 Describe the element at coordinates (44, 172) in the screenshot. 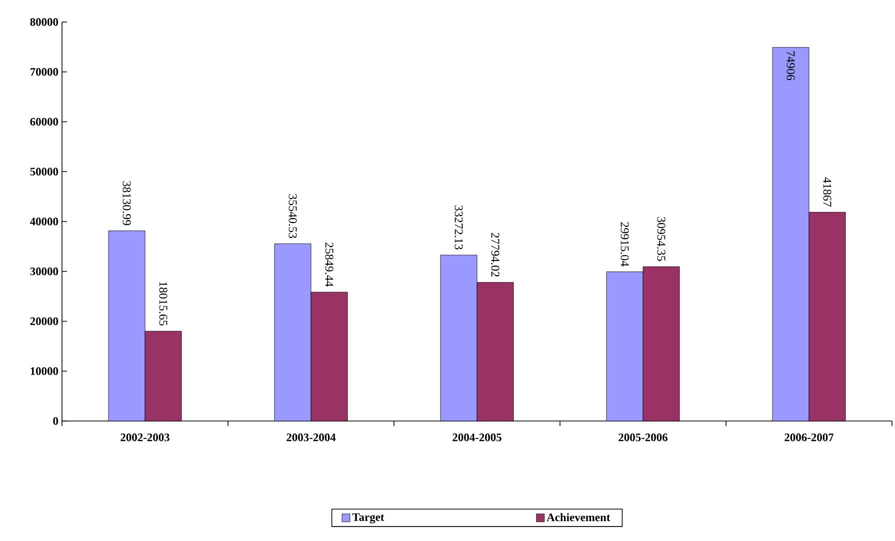

I see `y-tick-label: 50000` at that location.